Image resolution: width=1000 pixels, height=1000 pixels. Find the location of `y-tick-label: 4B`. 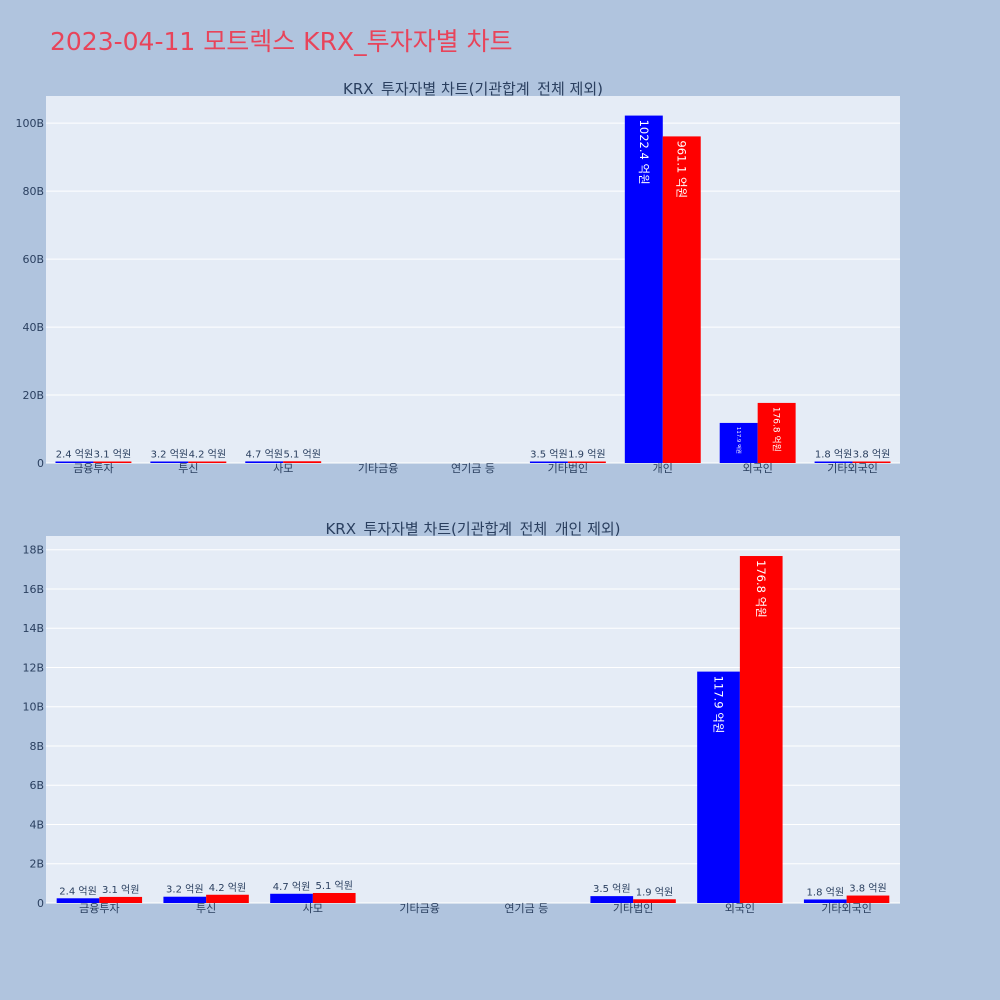

y-tick-label: 4B is located at coordinates (36, 824).